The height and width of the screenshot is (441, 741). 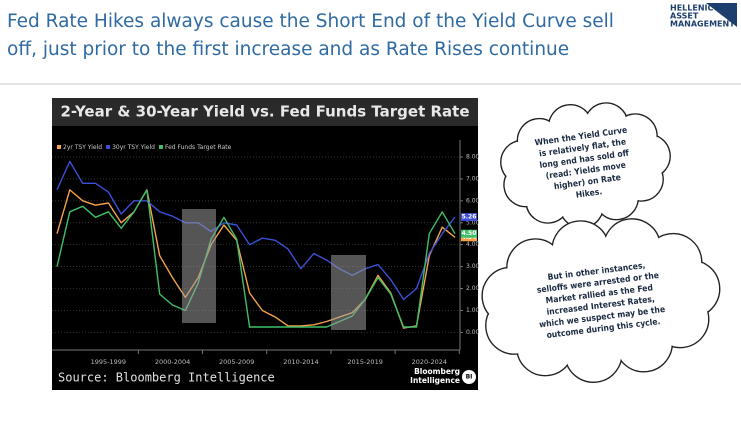 What do you see at coordinates (166, 378) in the screenshot?
I see `source: Source: Bloomberg Intelligence` at bounding box center [166, 378].